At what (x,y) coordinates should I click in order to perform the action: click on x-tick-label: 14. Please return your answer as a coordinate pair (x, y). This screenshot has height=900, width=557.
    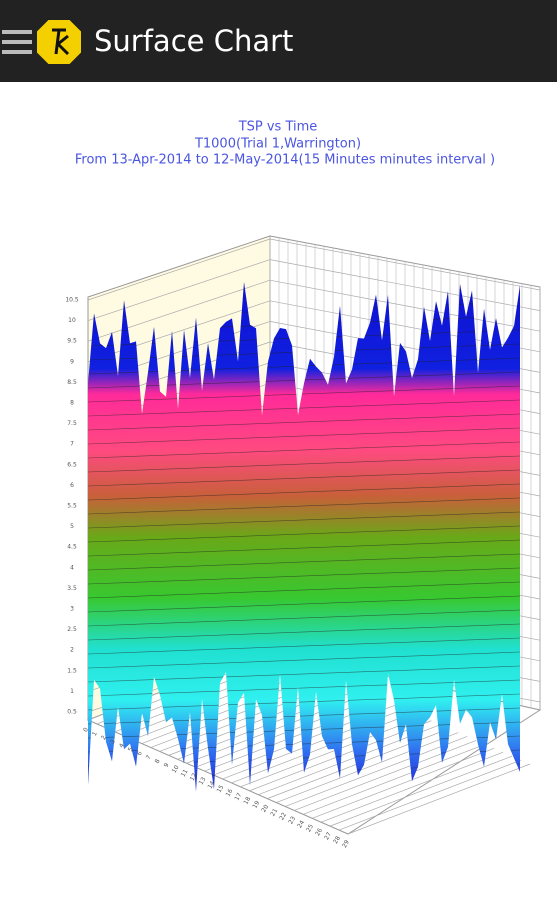
    Looking at the image, I should click on (212, 785).